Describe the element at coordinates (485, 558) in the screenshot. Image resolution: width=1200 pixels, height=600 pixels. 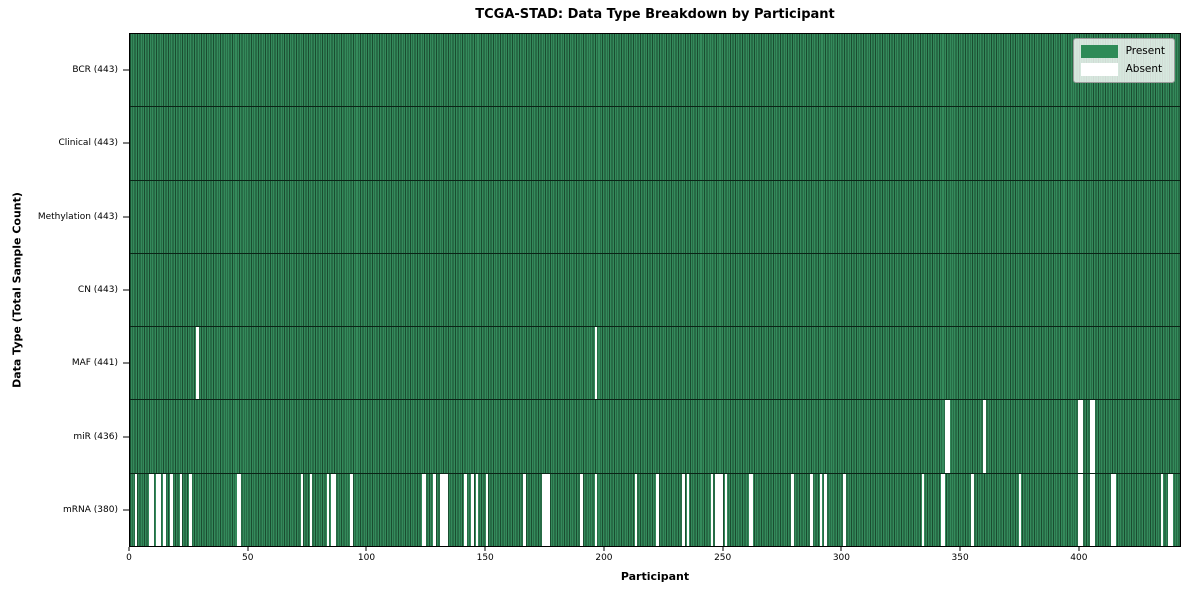
I see `x-tick-label-150: 150` at that location.